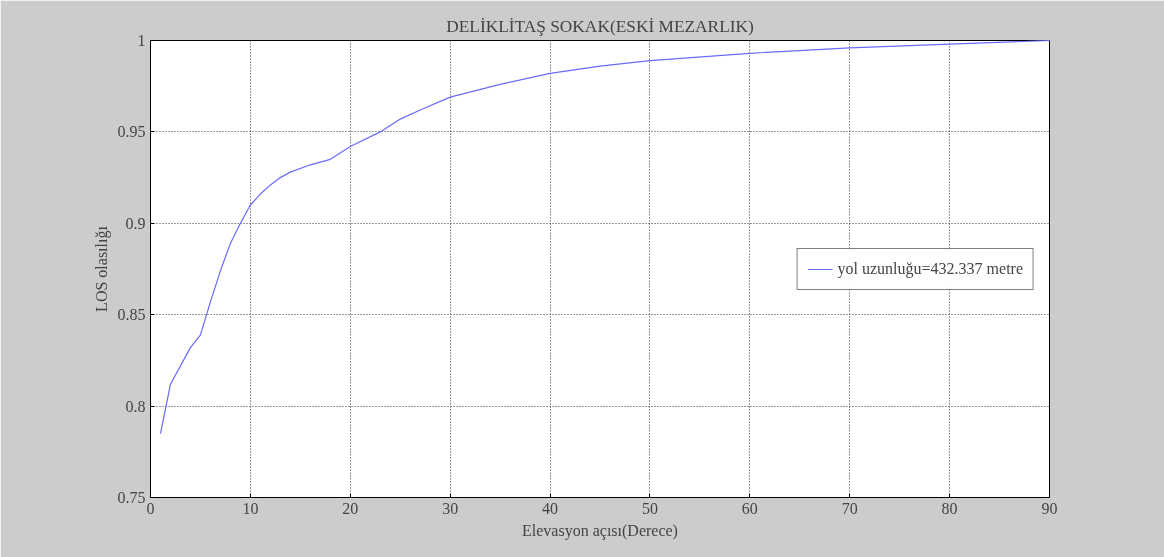  I want to click on x-tick-label: 10, so click(250, 508).